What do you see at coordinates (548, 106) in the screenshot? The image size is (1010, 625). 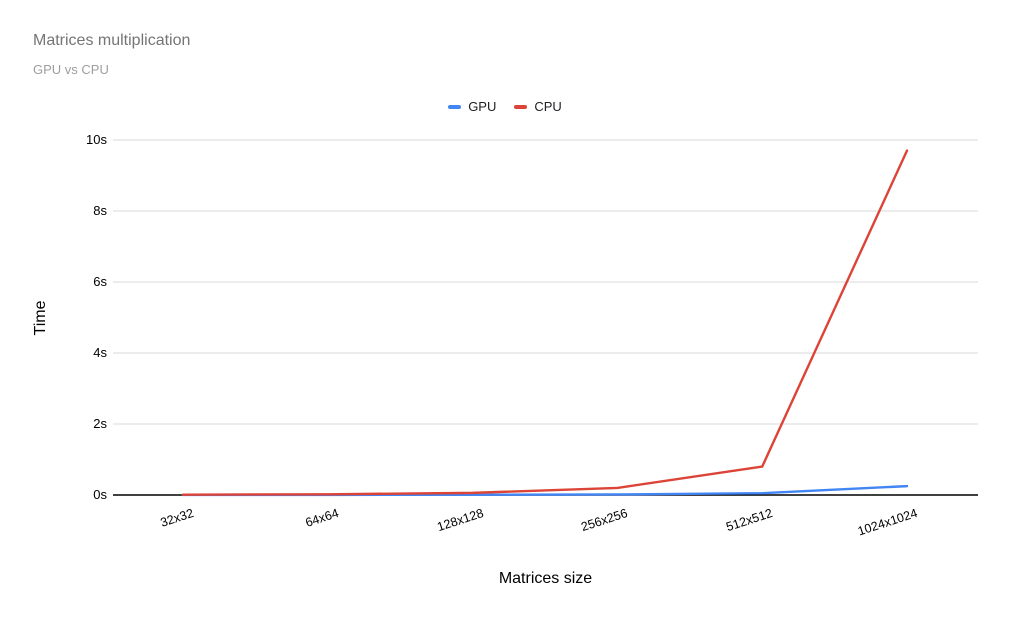 I see `legend-label-cpu: CPU` at bounding box center [548, 106].